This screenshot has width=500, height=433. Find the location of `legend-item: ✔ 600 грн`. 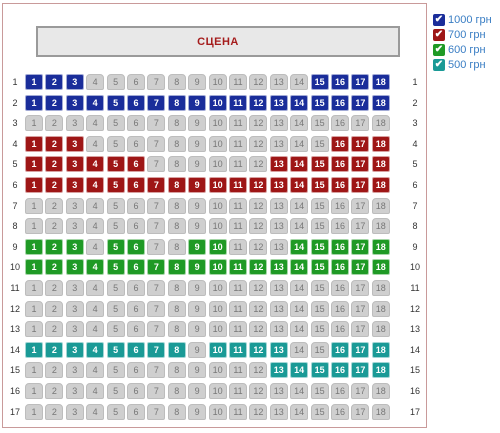

legend-item: ✔ 600 грн is located at coordinates (462, 49).